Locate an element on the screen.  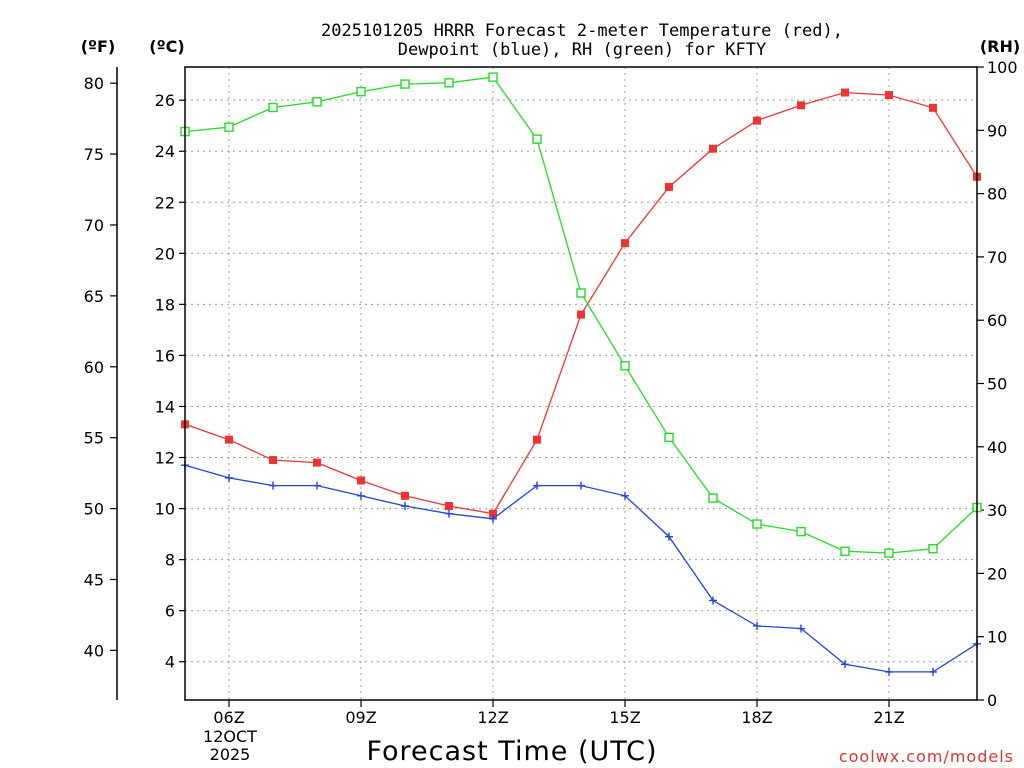
rh-tick-label: 90 is located at coordinates (997, 130).